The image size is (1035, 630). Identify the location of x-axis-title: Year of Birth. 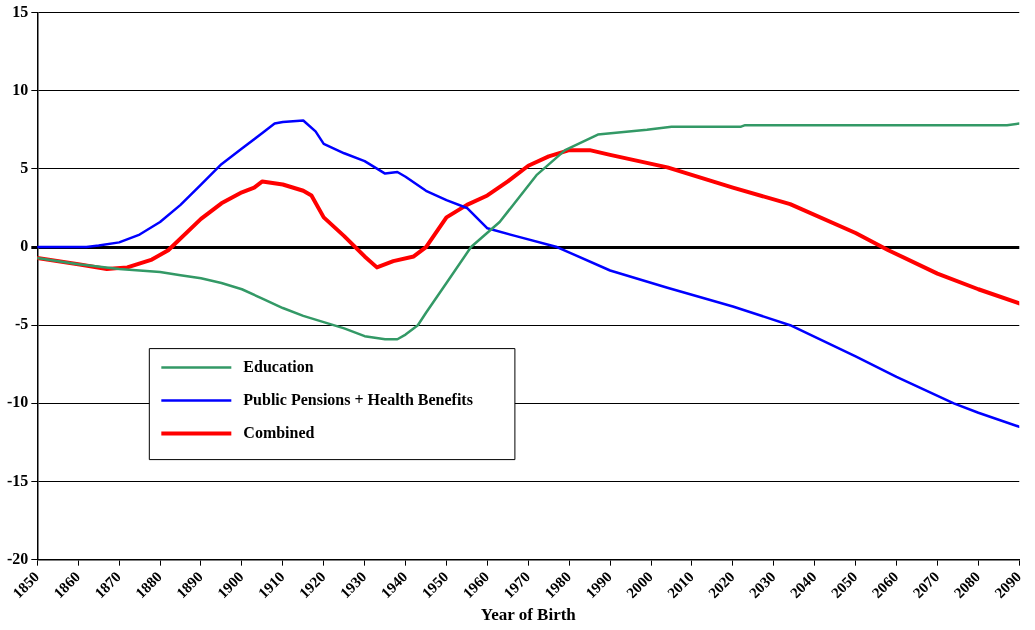
(528, 615).